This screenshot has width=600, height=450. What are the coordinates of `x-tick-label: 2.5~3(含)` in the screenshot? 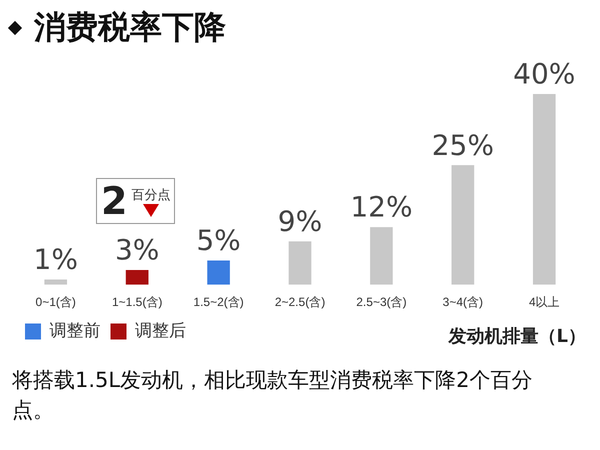 It's located at (381, 302).